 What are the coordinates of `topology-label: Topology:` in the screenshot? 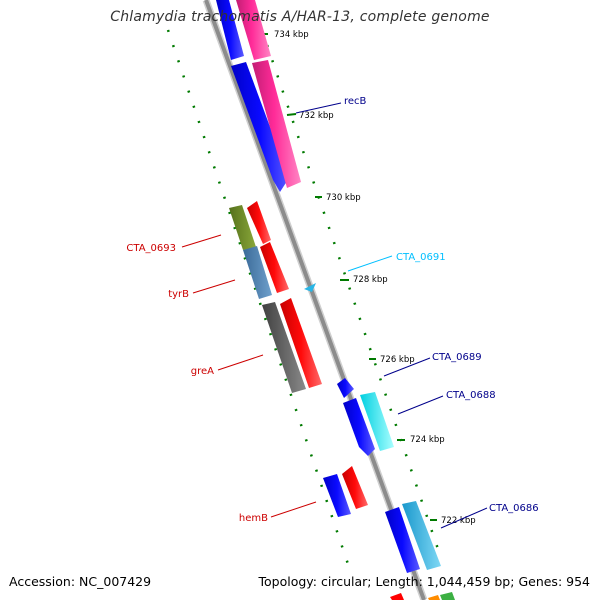 It's located at (288, 581).